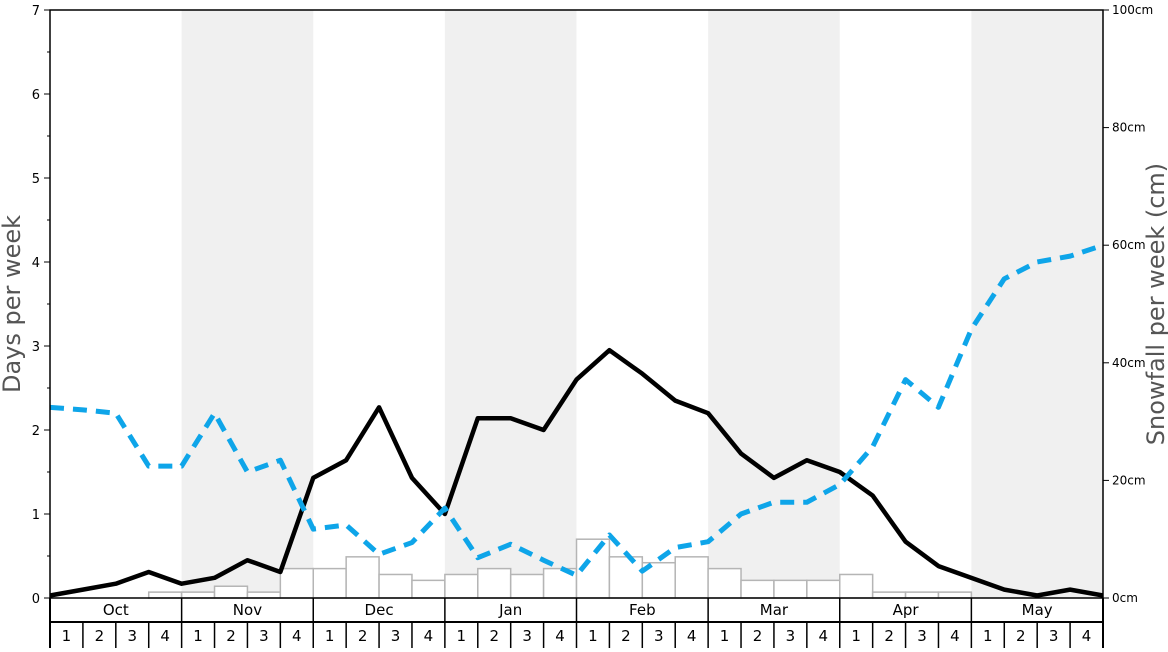 This screenshot has height=652, width=1168. I want to click on month-label: Oct, so click(116, 610).